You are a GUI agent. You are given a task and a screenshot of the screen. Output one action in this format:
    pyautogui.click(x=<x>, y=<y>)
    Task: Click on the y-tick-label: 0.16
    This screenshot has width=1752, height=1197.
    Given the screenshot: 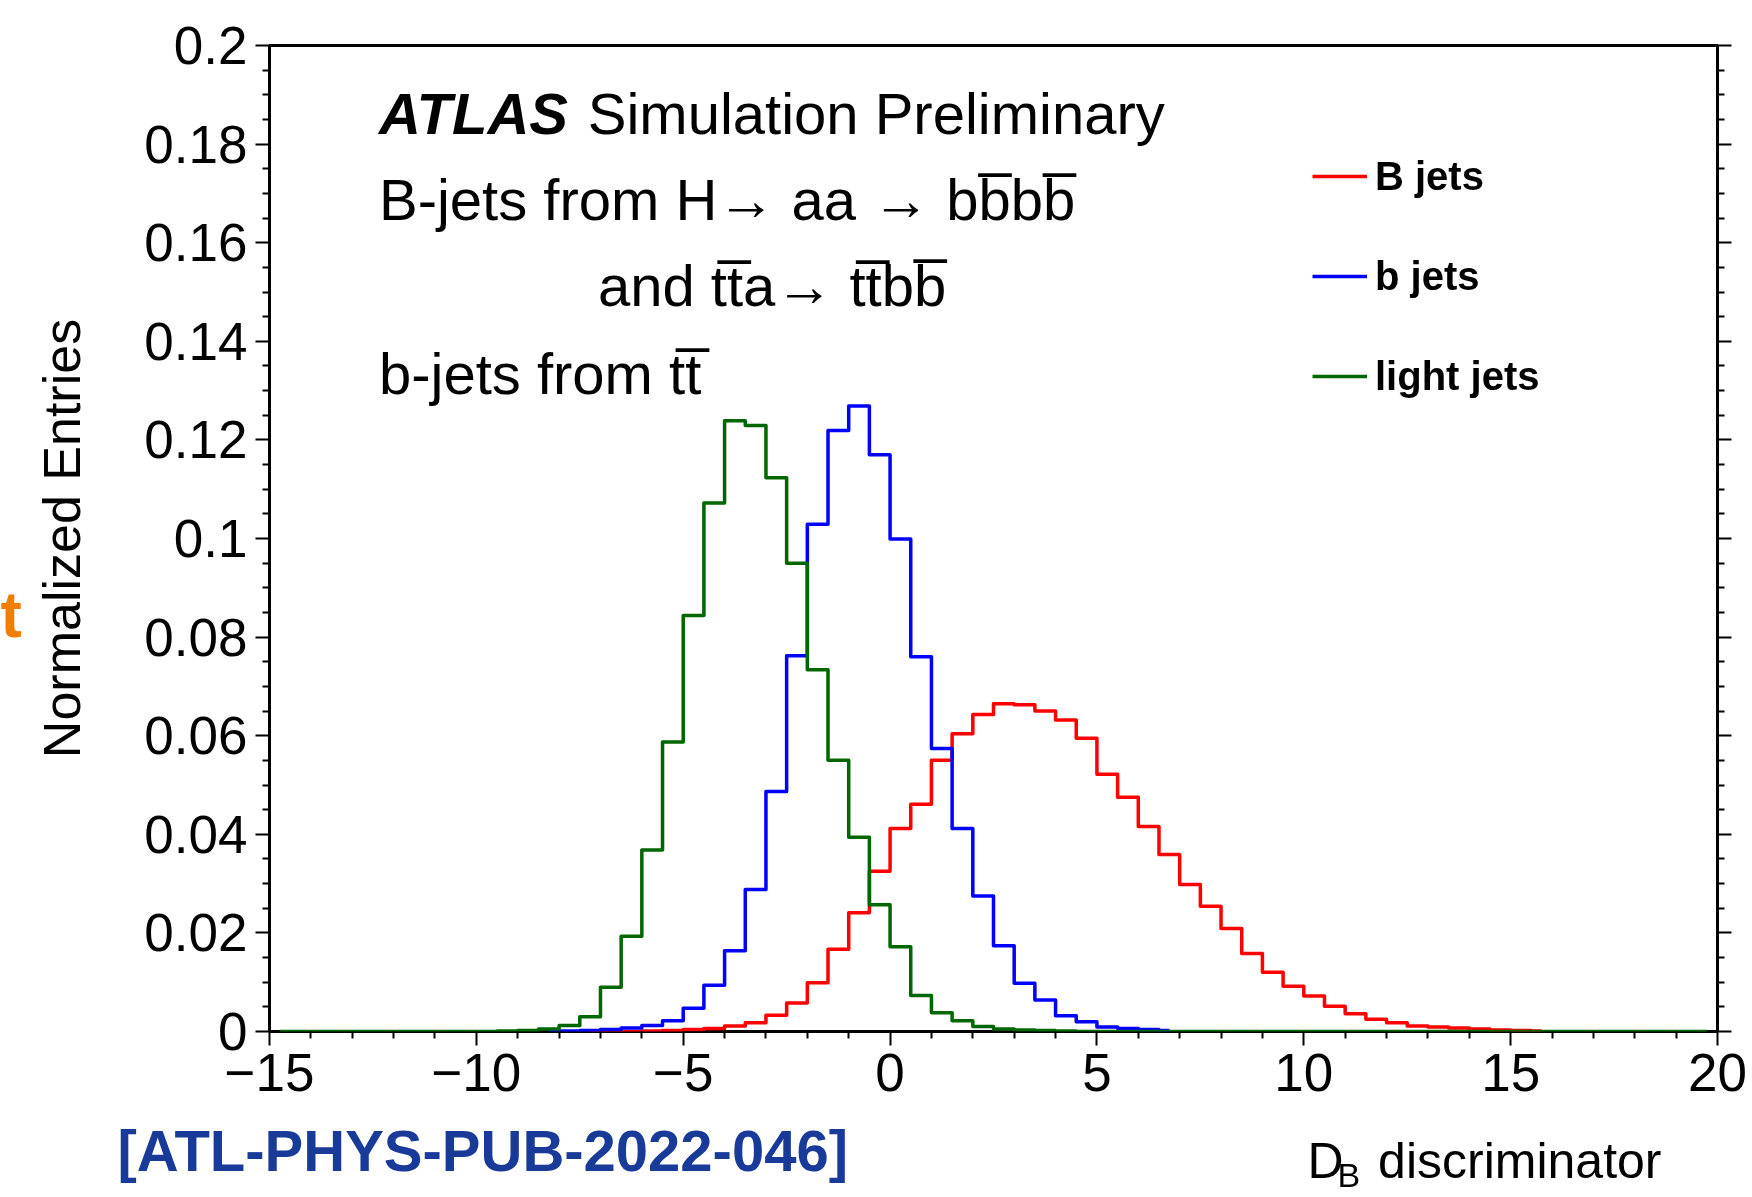 What is the action you would take?
    pyautogui.click(x=196, y=243)
    